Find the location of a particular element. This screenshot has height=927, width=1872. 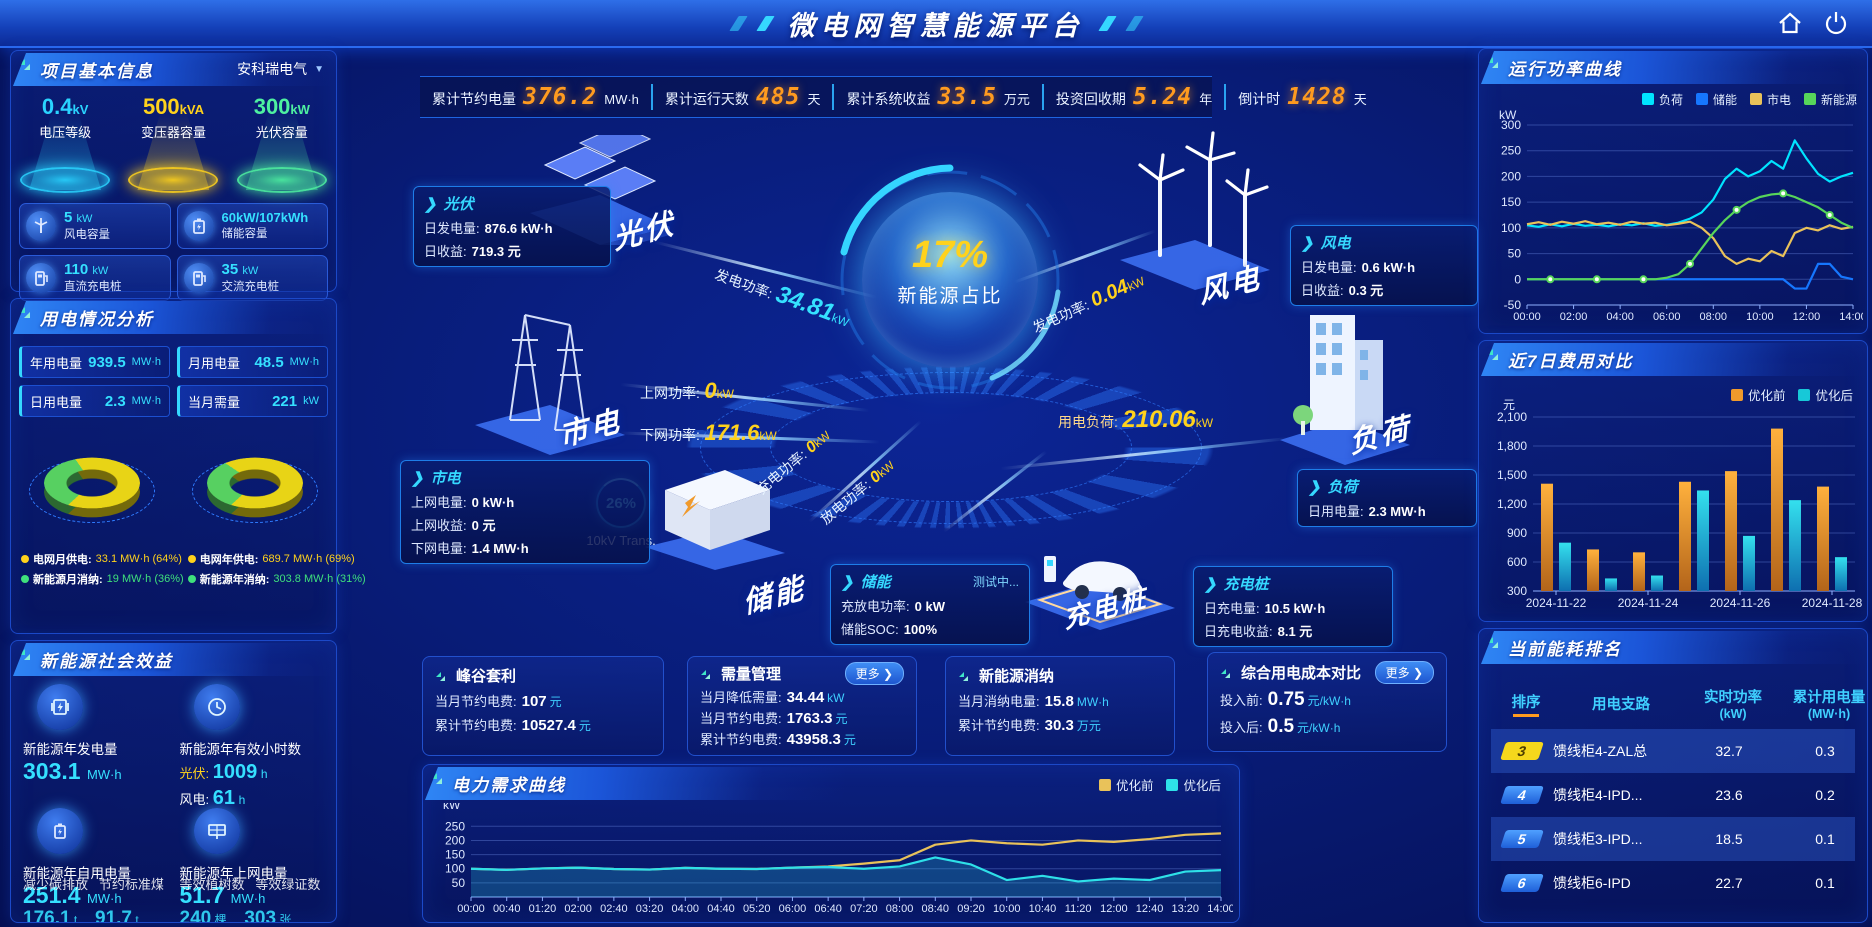

info-box-title: ❯ 市电 is located at coordinates (436, 478).